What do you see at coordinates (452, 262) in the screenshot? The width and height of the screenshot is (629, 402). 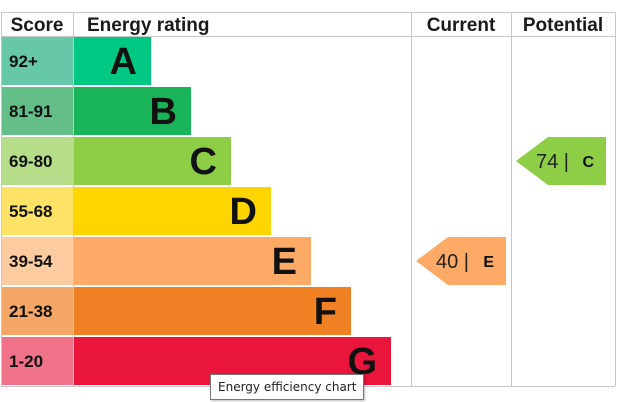 I see `current-rating-value: 40 |` at bounding box center [452, 262].